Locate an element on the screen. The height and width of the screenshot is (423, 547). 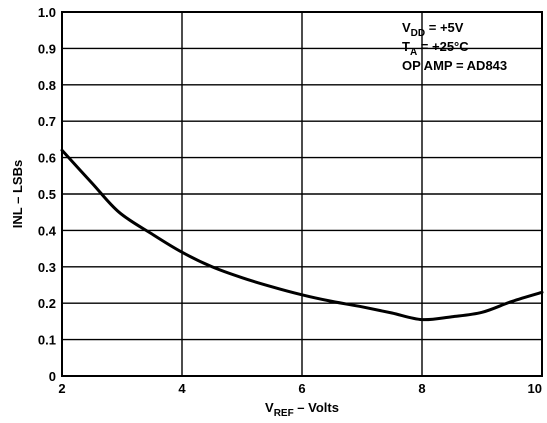
x-axis-title-sub: REF is located at coordinates (284, 413).